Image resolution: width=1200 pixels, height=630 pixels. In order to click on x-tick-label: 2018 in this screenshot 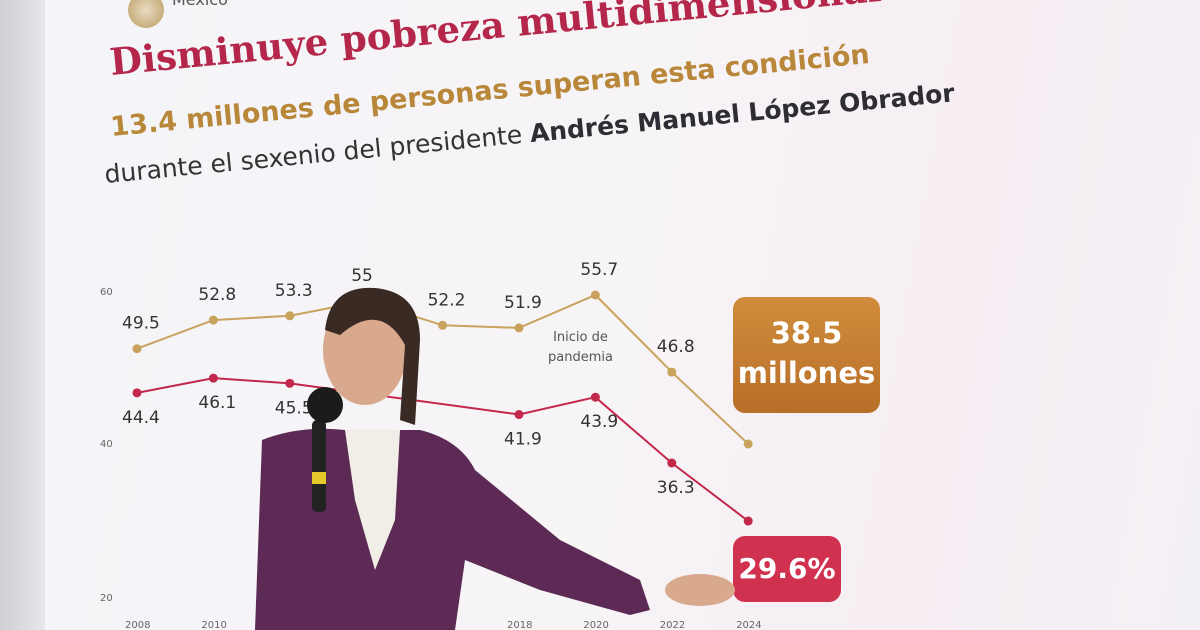, I will do `click(519, 625)`.